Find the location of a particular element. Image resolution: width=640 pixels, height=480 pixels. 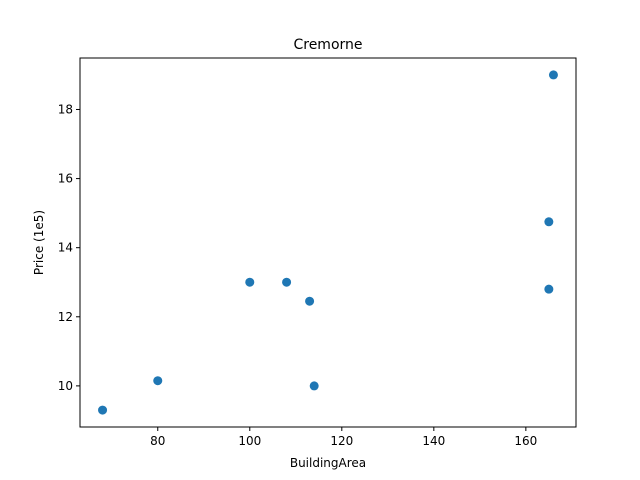

x-tick-label: 100 is located at coordinates (249, 441).